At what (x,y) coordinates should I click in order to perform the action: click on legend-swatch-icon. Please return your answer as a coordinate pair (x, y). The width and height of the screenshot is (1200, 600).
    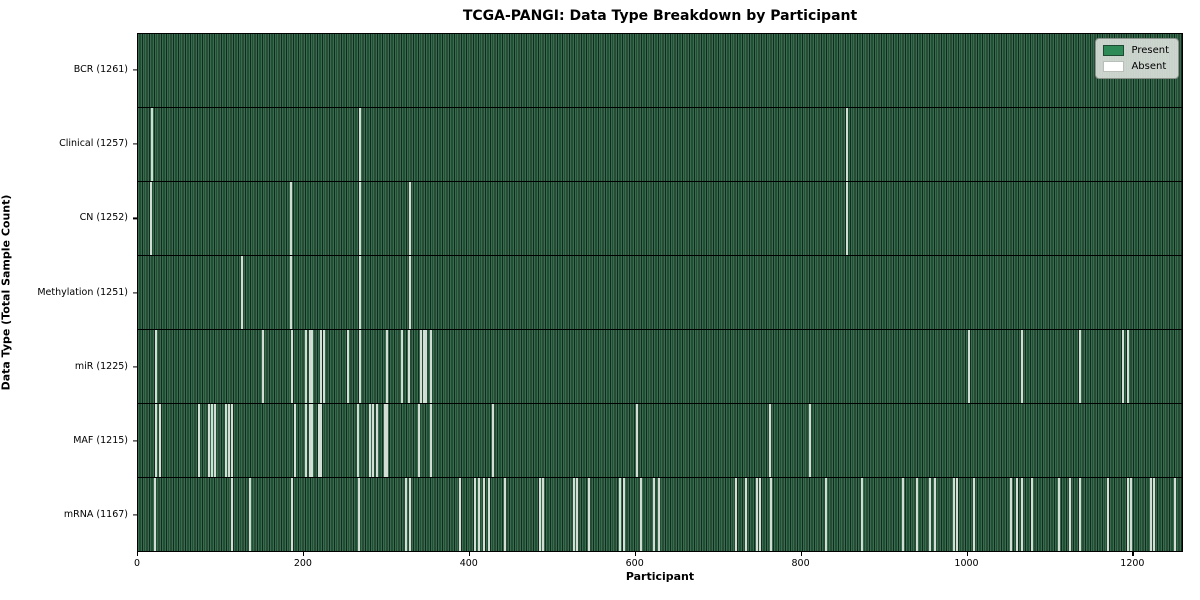
    Looking at the image, I should click on (1114, 66).